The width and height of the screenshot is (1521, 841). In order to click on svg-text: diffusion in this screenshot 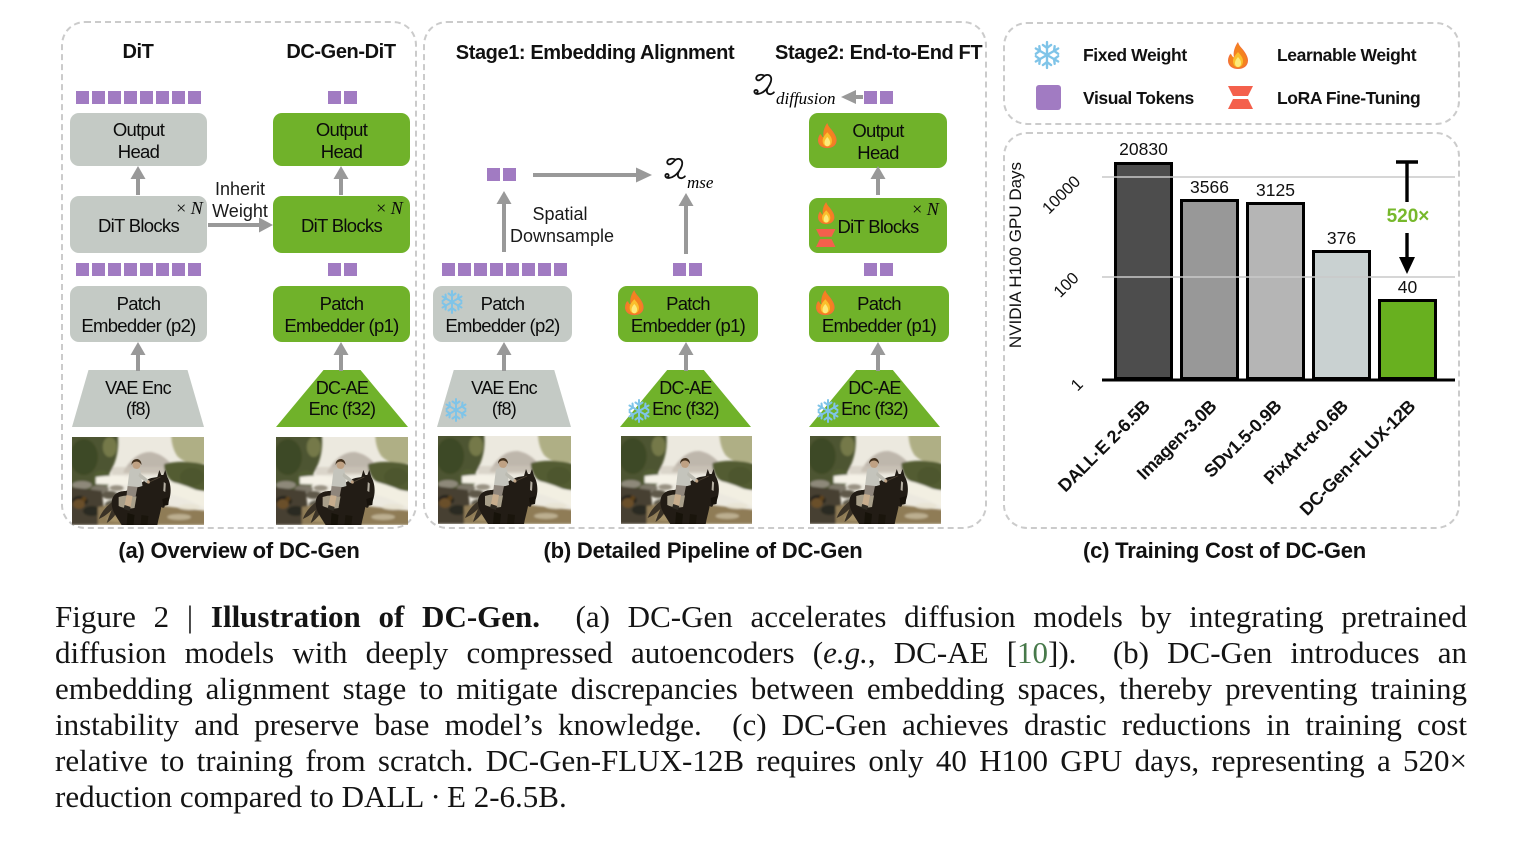, I will do `click(806, 98)`.